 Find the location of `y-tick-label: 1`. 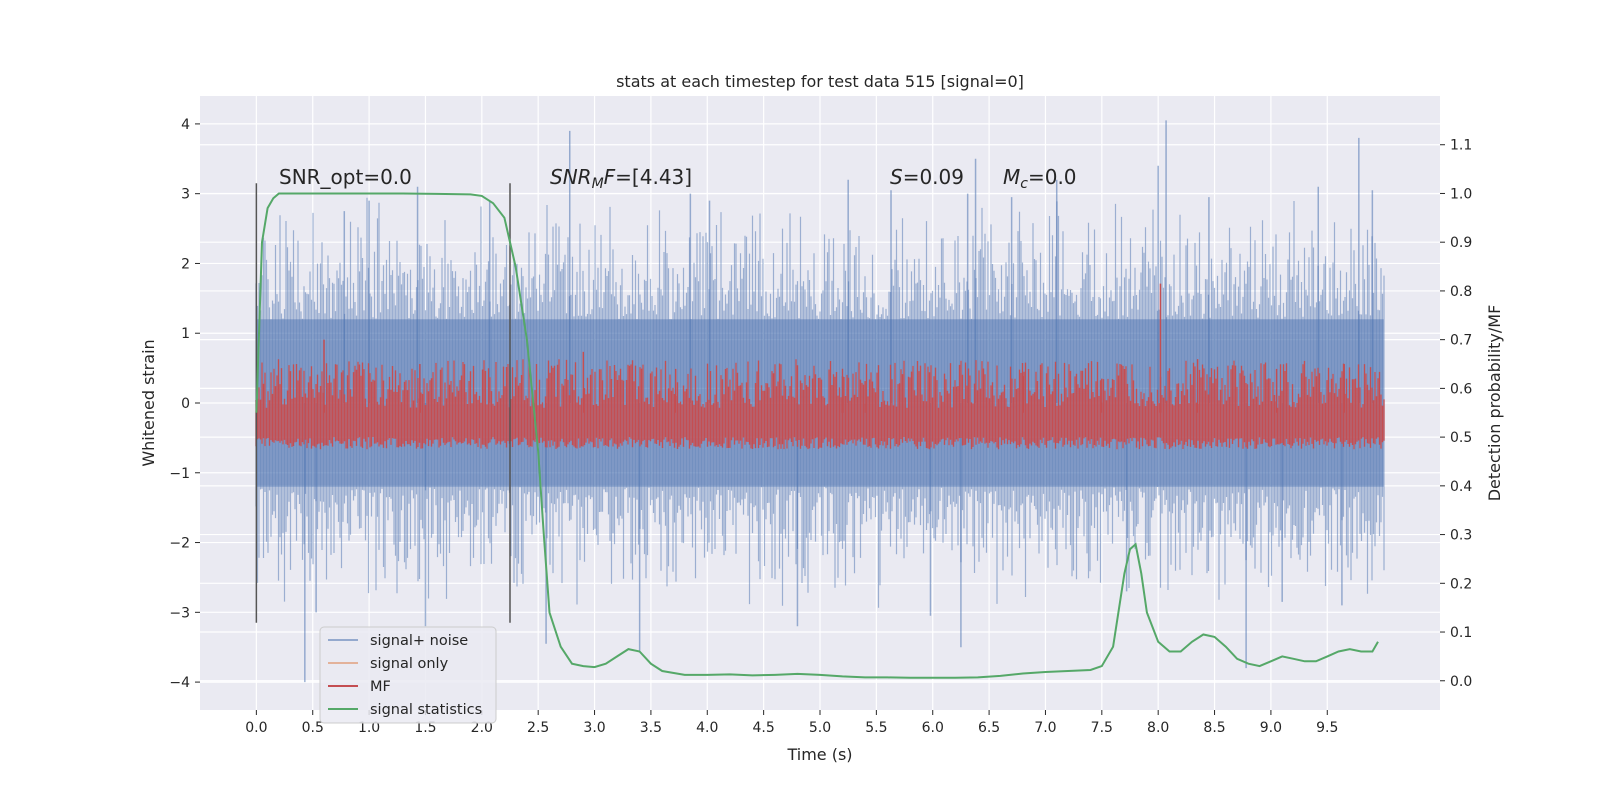

y-tick-label: 1 is located at coordinates (185, 334).